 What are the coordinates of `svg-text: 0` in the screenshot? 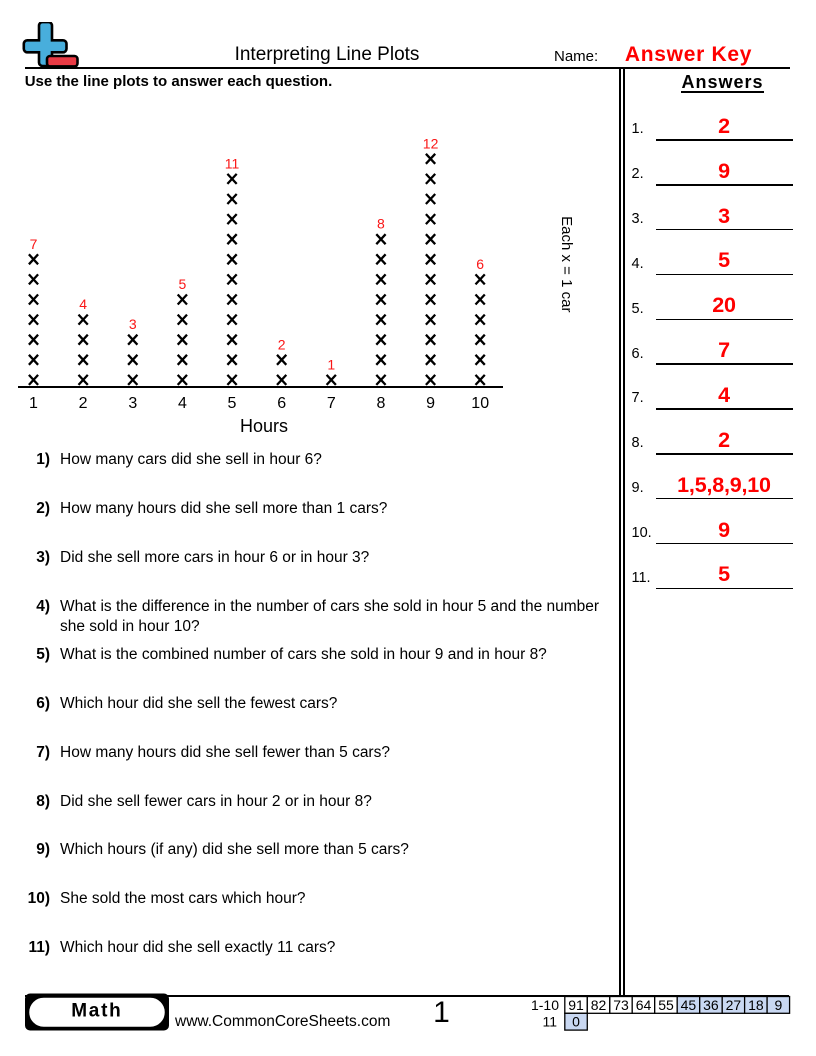 It's located at (576, 1022).